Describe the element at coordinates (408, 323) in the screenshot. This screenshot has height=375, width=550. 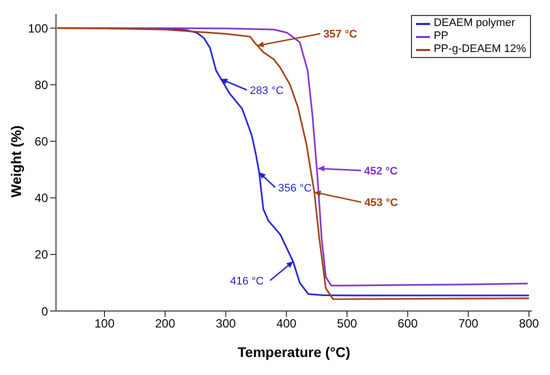
I see `x-tick-label: 600` at that location.